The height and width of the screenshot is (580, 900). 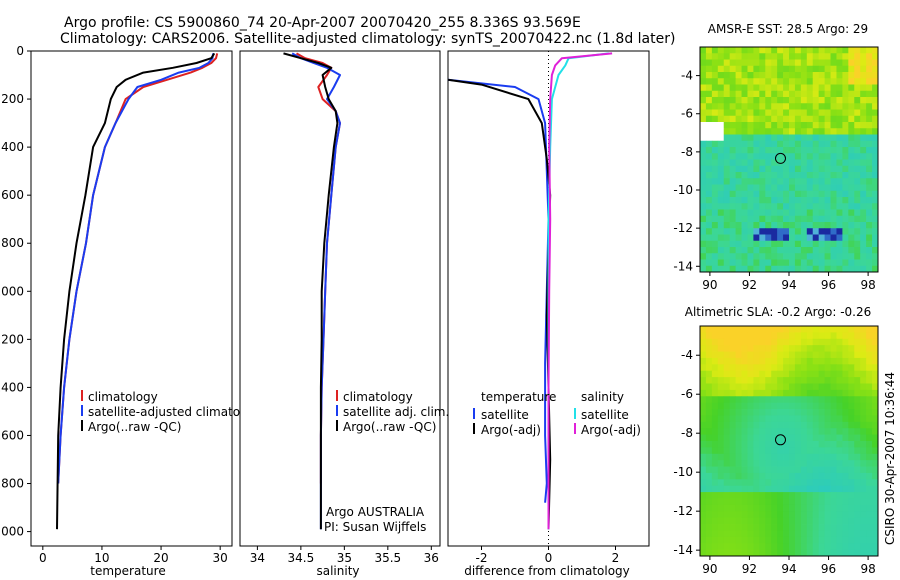 What do you see at coordinates (505, 415) in the screenshot?
I see `legend-label: satellite` at bounding box center [505, 415].